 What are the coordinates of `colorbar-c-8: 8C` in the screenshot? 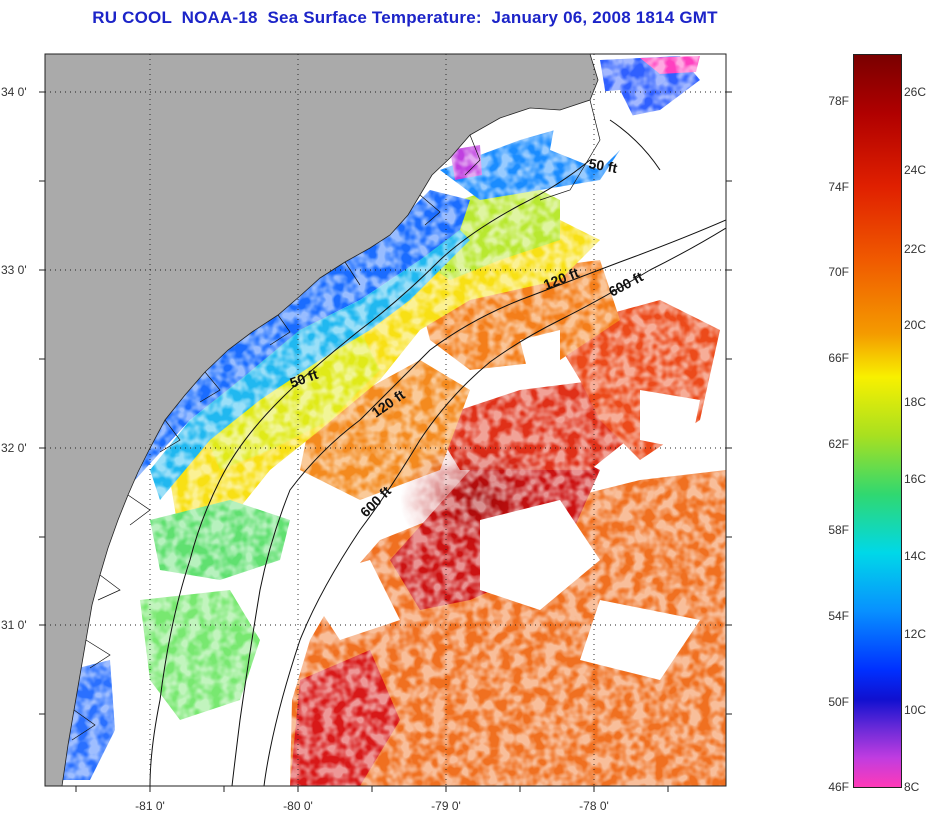 It's located at (912, 787).